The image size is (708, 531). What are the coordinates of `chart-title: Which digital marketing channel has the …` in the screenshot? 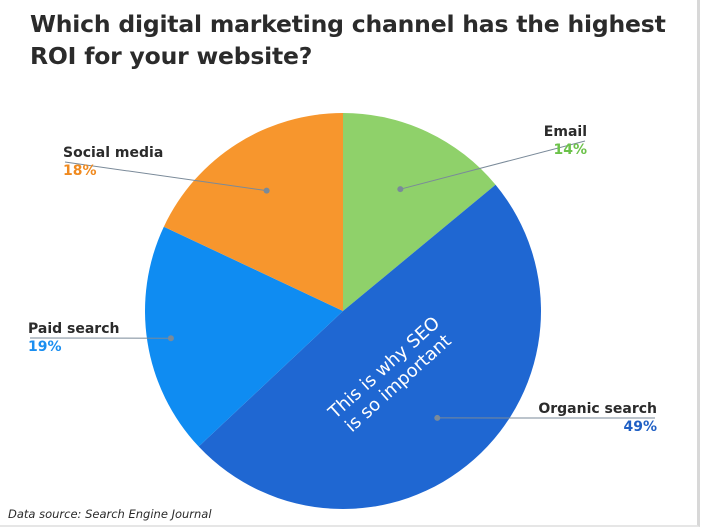 It's located at (348, 40).